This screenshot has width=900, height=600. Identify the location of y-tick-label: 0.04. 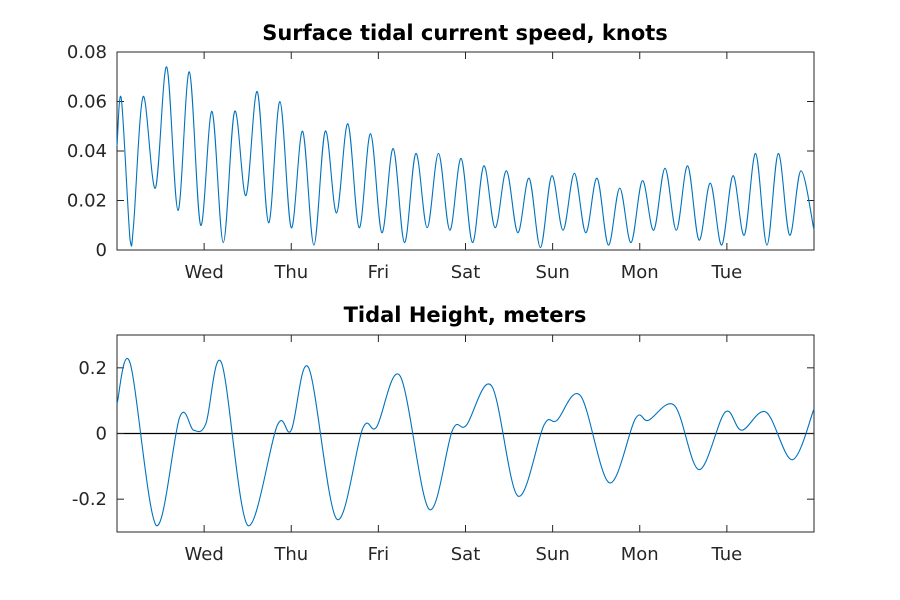
(87, 151).